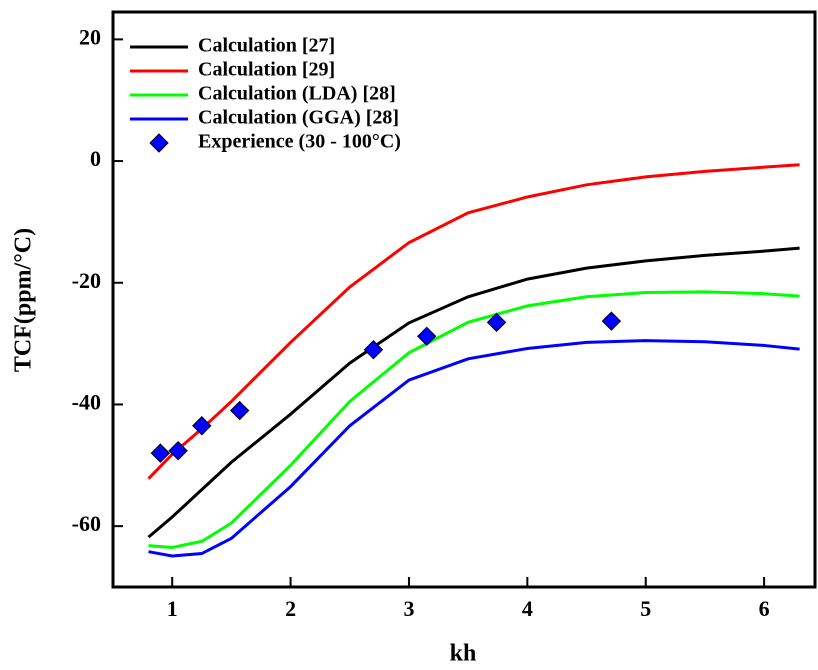 The image size is (818, 670). I want to click on x-tick-label: 1, so click(172, 608).